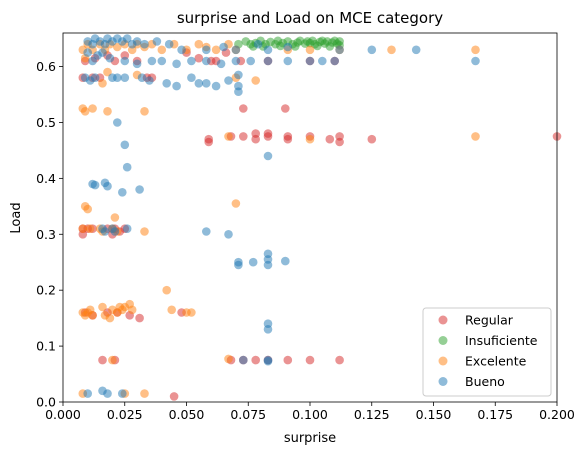 The image size is (586, 455). Describe the element at coordinates (310, 438) in the screenshot. I see `x-axis-label: surprise` at that location.